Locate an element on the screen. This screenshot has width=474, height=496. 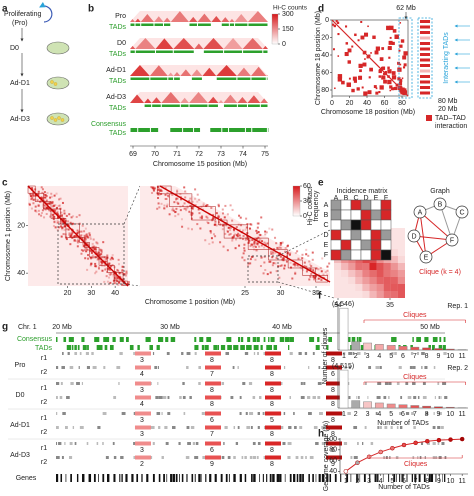
bar is located at coordinates (344, 389).